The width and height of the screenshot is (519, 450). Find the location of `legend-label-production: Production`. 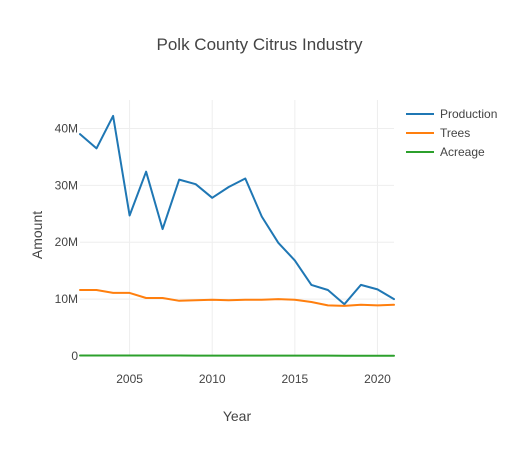

legend-label-production: Production is located at coordinates (468, 114).